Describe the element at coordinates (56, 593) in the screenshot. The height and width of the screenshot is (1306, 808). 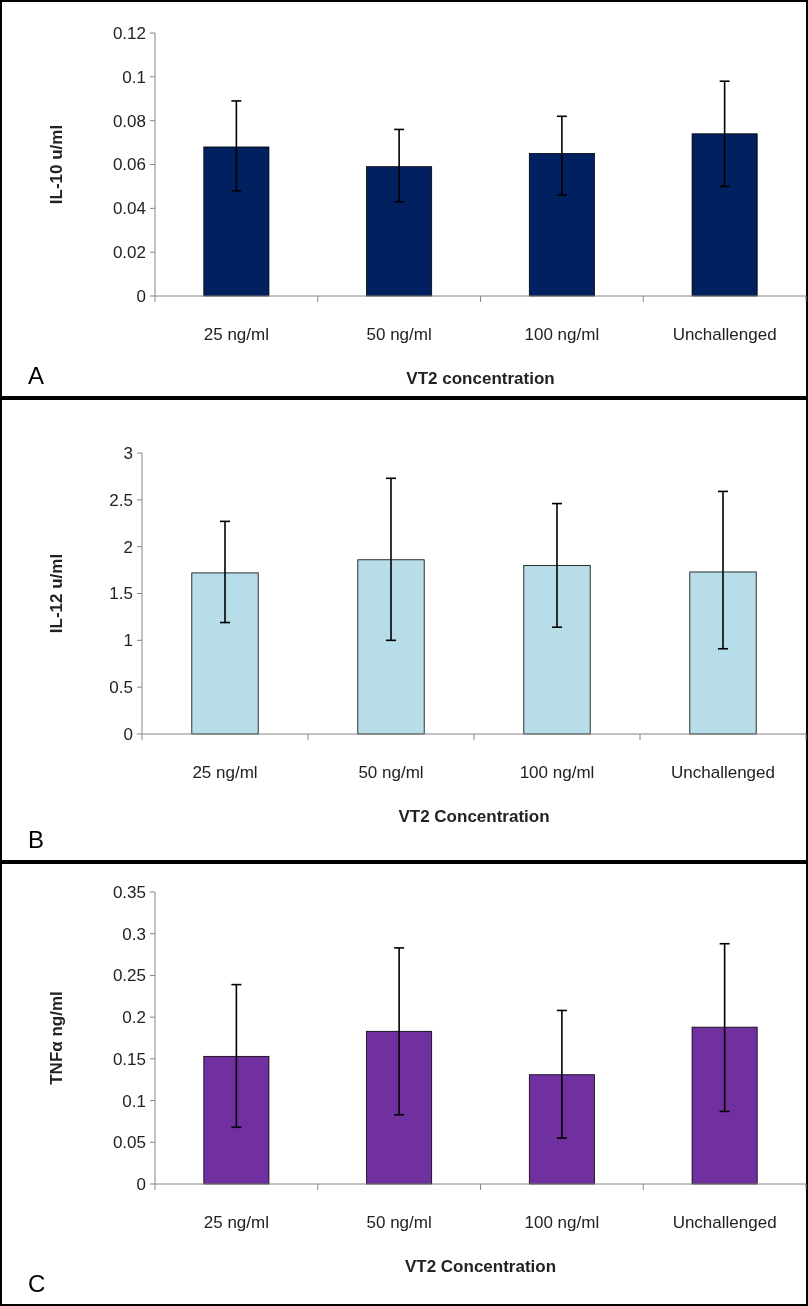
I see `y-axis-title: IL-12 u/ml` at that location.